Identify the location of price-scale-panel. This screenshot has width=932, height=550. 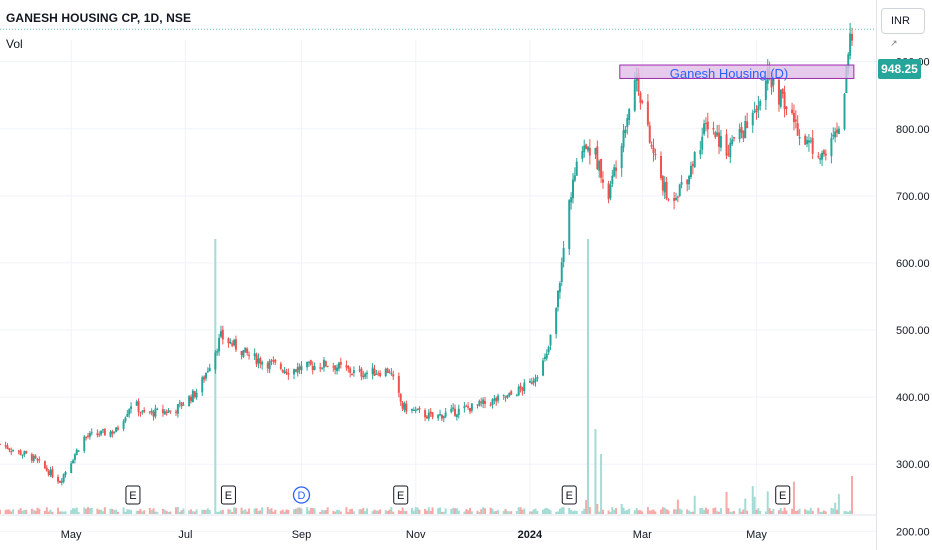
(904, 275).